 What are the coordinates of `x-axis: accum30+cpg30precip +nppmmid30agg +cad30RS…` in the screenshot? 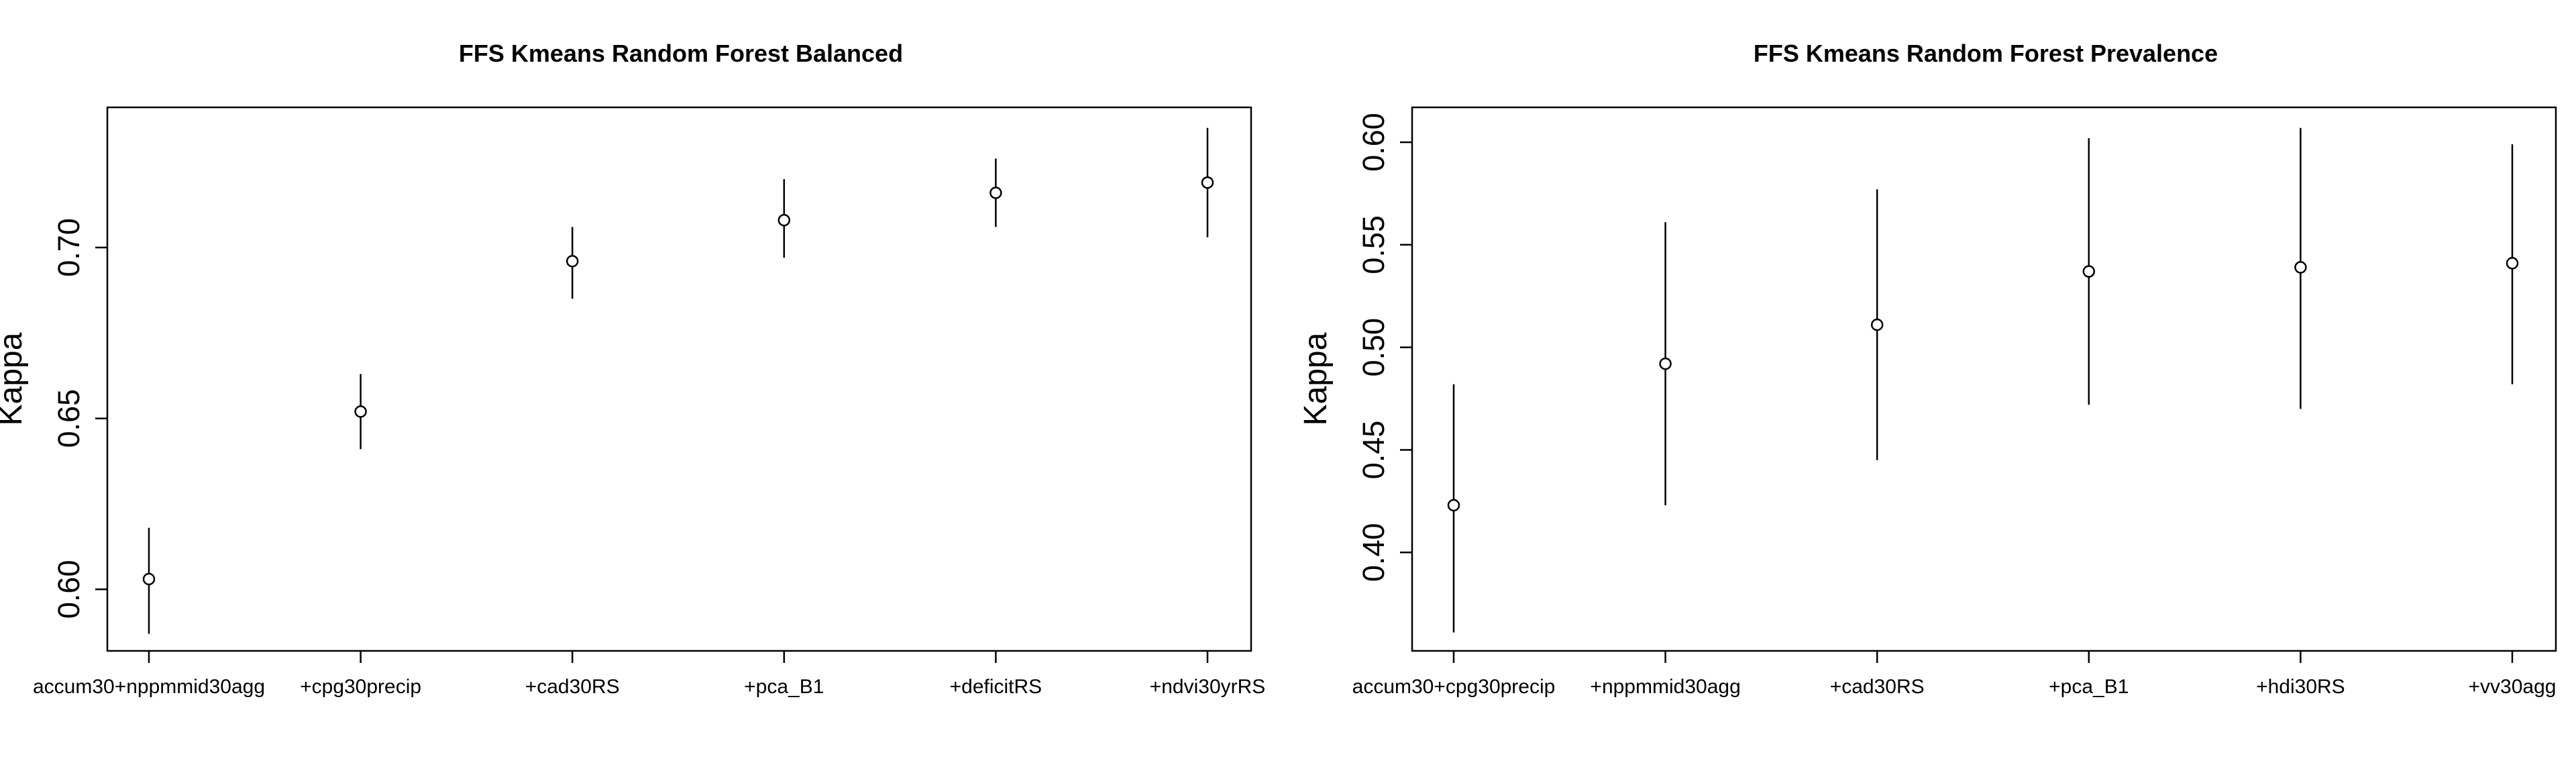 It's located at (1954, 674).